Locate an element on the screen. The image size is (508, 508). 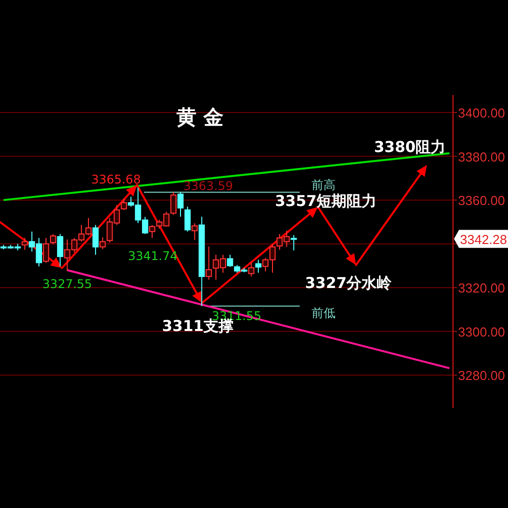
y-tick-label: 3380.00 is located at coordinates (481, 156).